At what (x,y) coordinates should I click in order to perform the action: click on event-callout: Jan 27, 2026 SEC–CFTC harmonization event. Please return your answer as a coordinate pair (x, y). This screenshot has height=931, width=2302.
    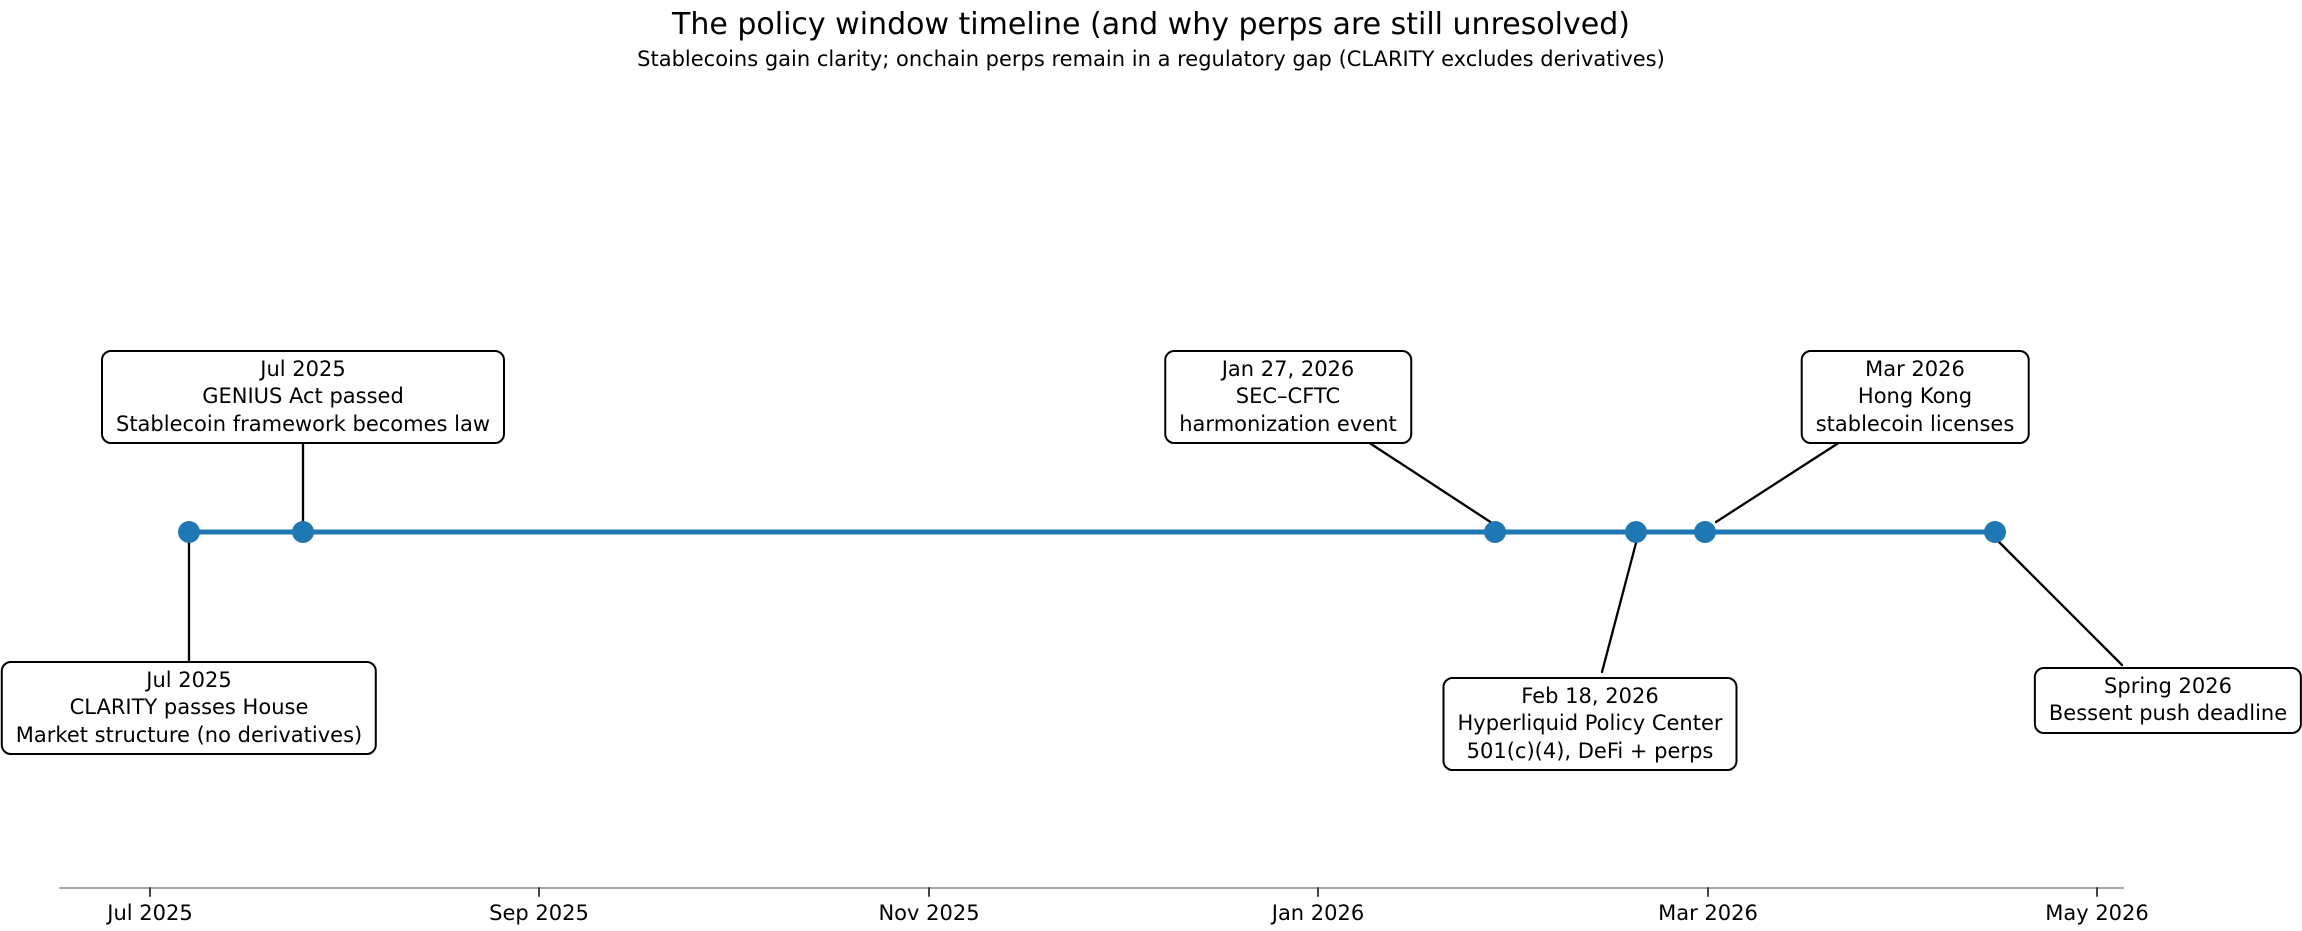
    Looking at the image, I should click on (1288, 397).